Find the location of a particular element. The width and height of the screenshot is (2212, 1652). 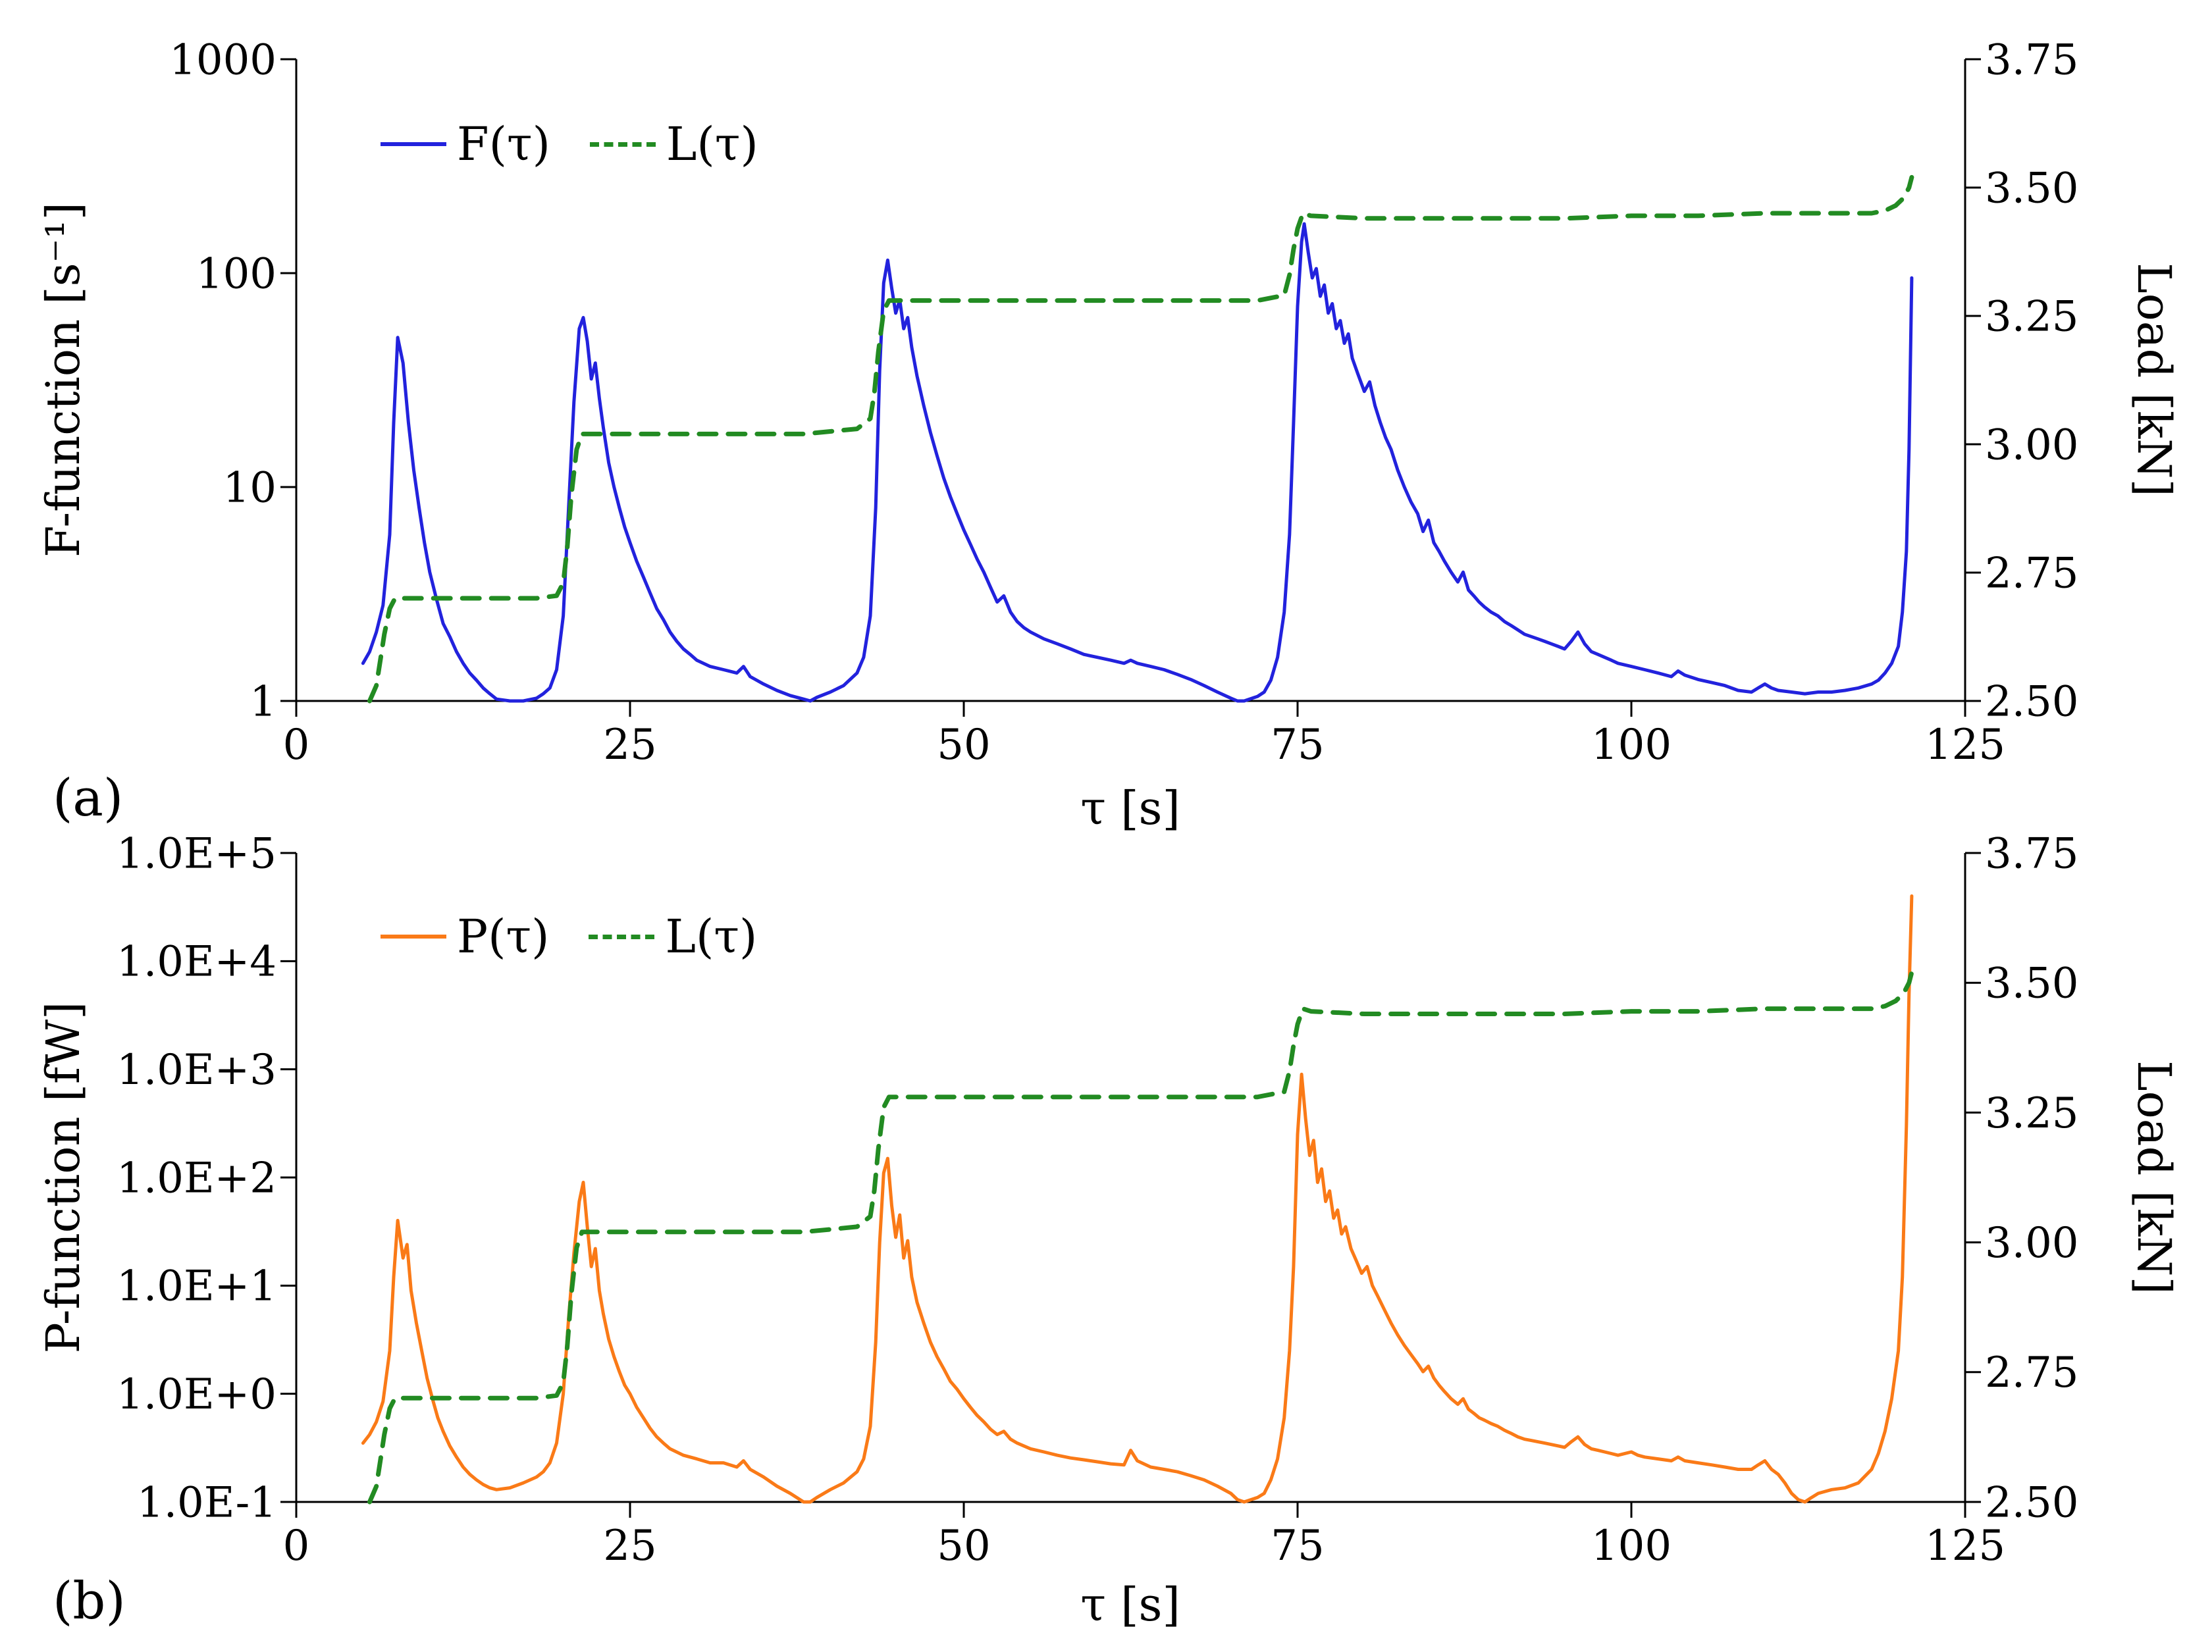

y-left-tick-label: 1.0E+2 is located at coordinates (197, 1178).